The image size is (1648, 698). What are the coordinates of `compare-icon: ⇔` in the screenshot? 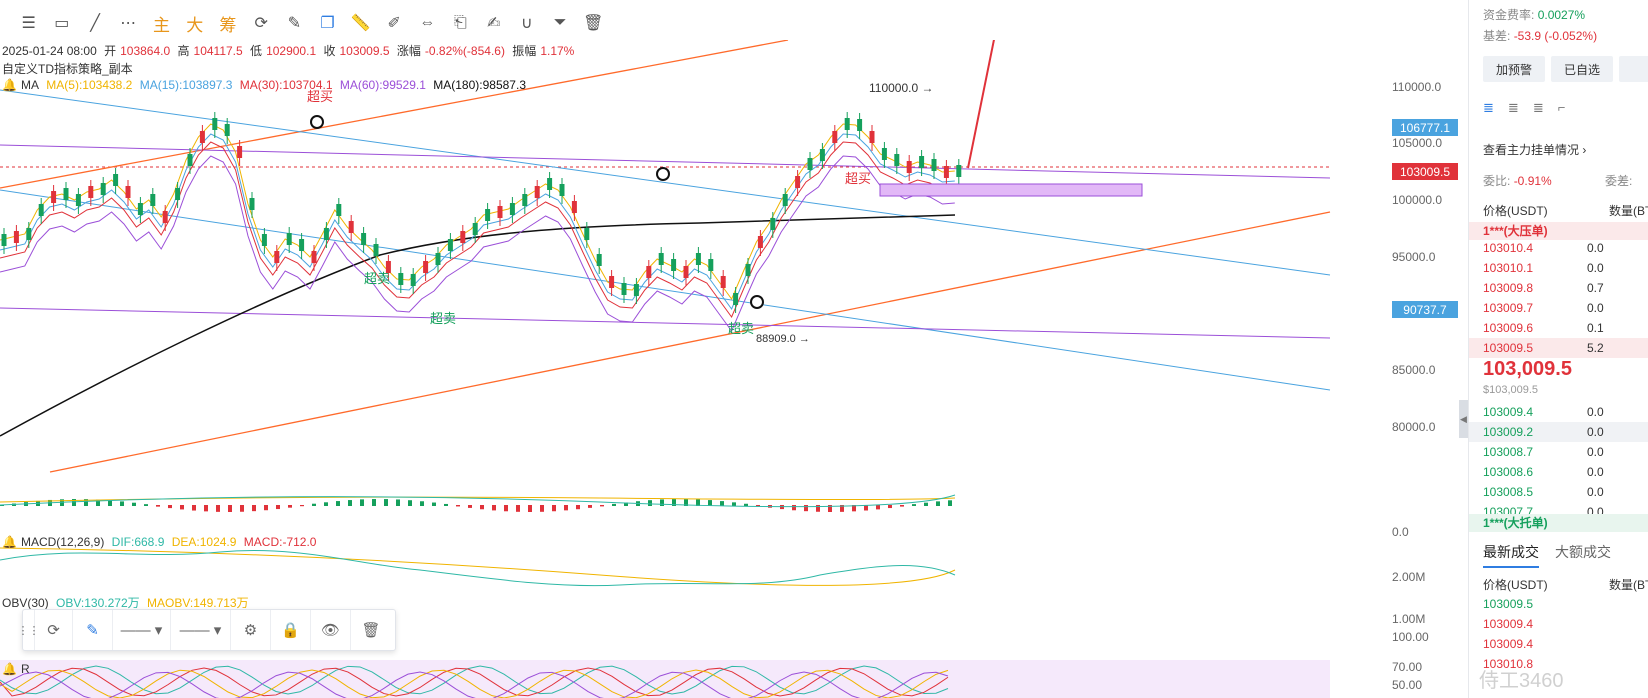 It's located at (427, 22).